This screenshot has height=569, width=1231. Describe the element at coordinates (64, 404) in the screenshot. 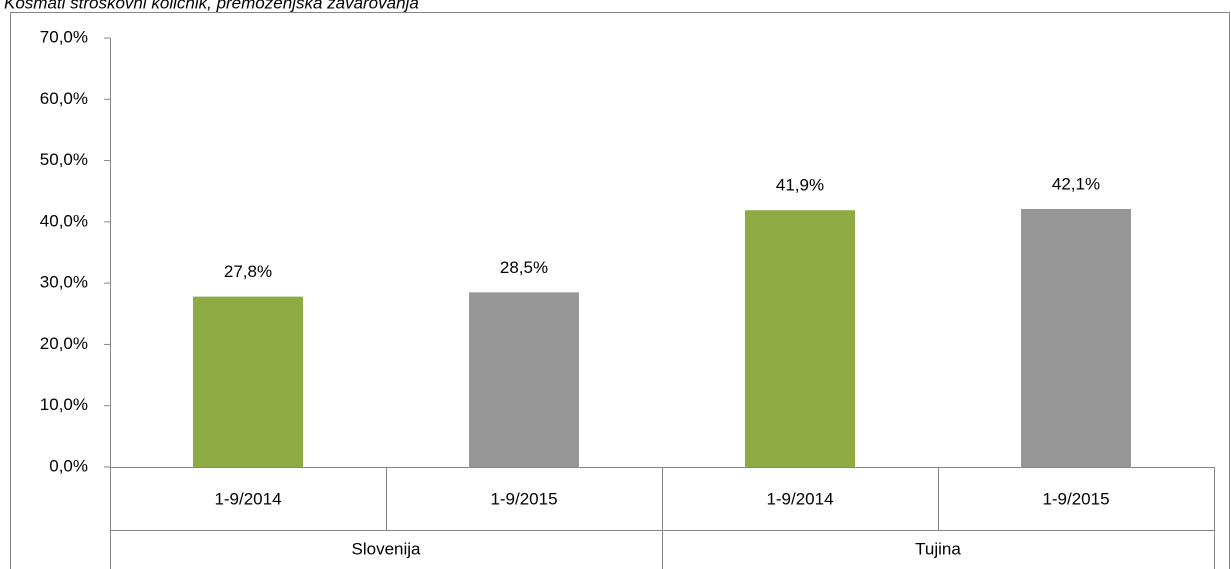

I see `y-tick-label: 10,0%` at that location.